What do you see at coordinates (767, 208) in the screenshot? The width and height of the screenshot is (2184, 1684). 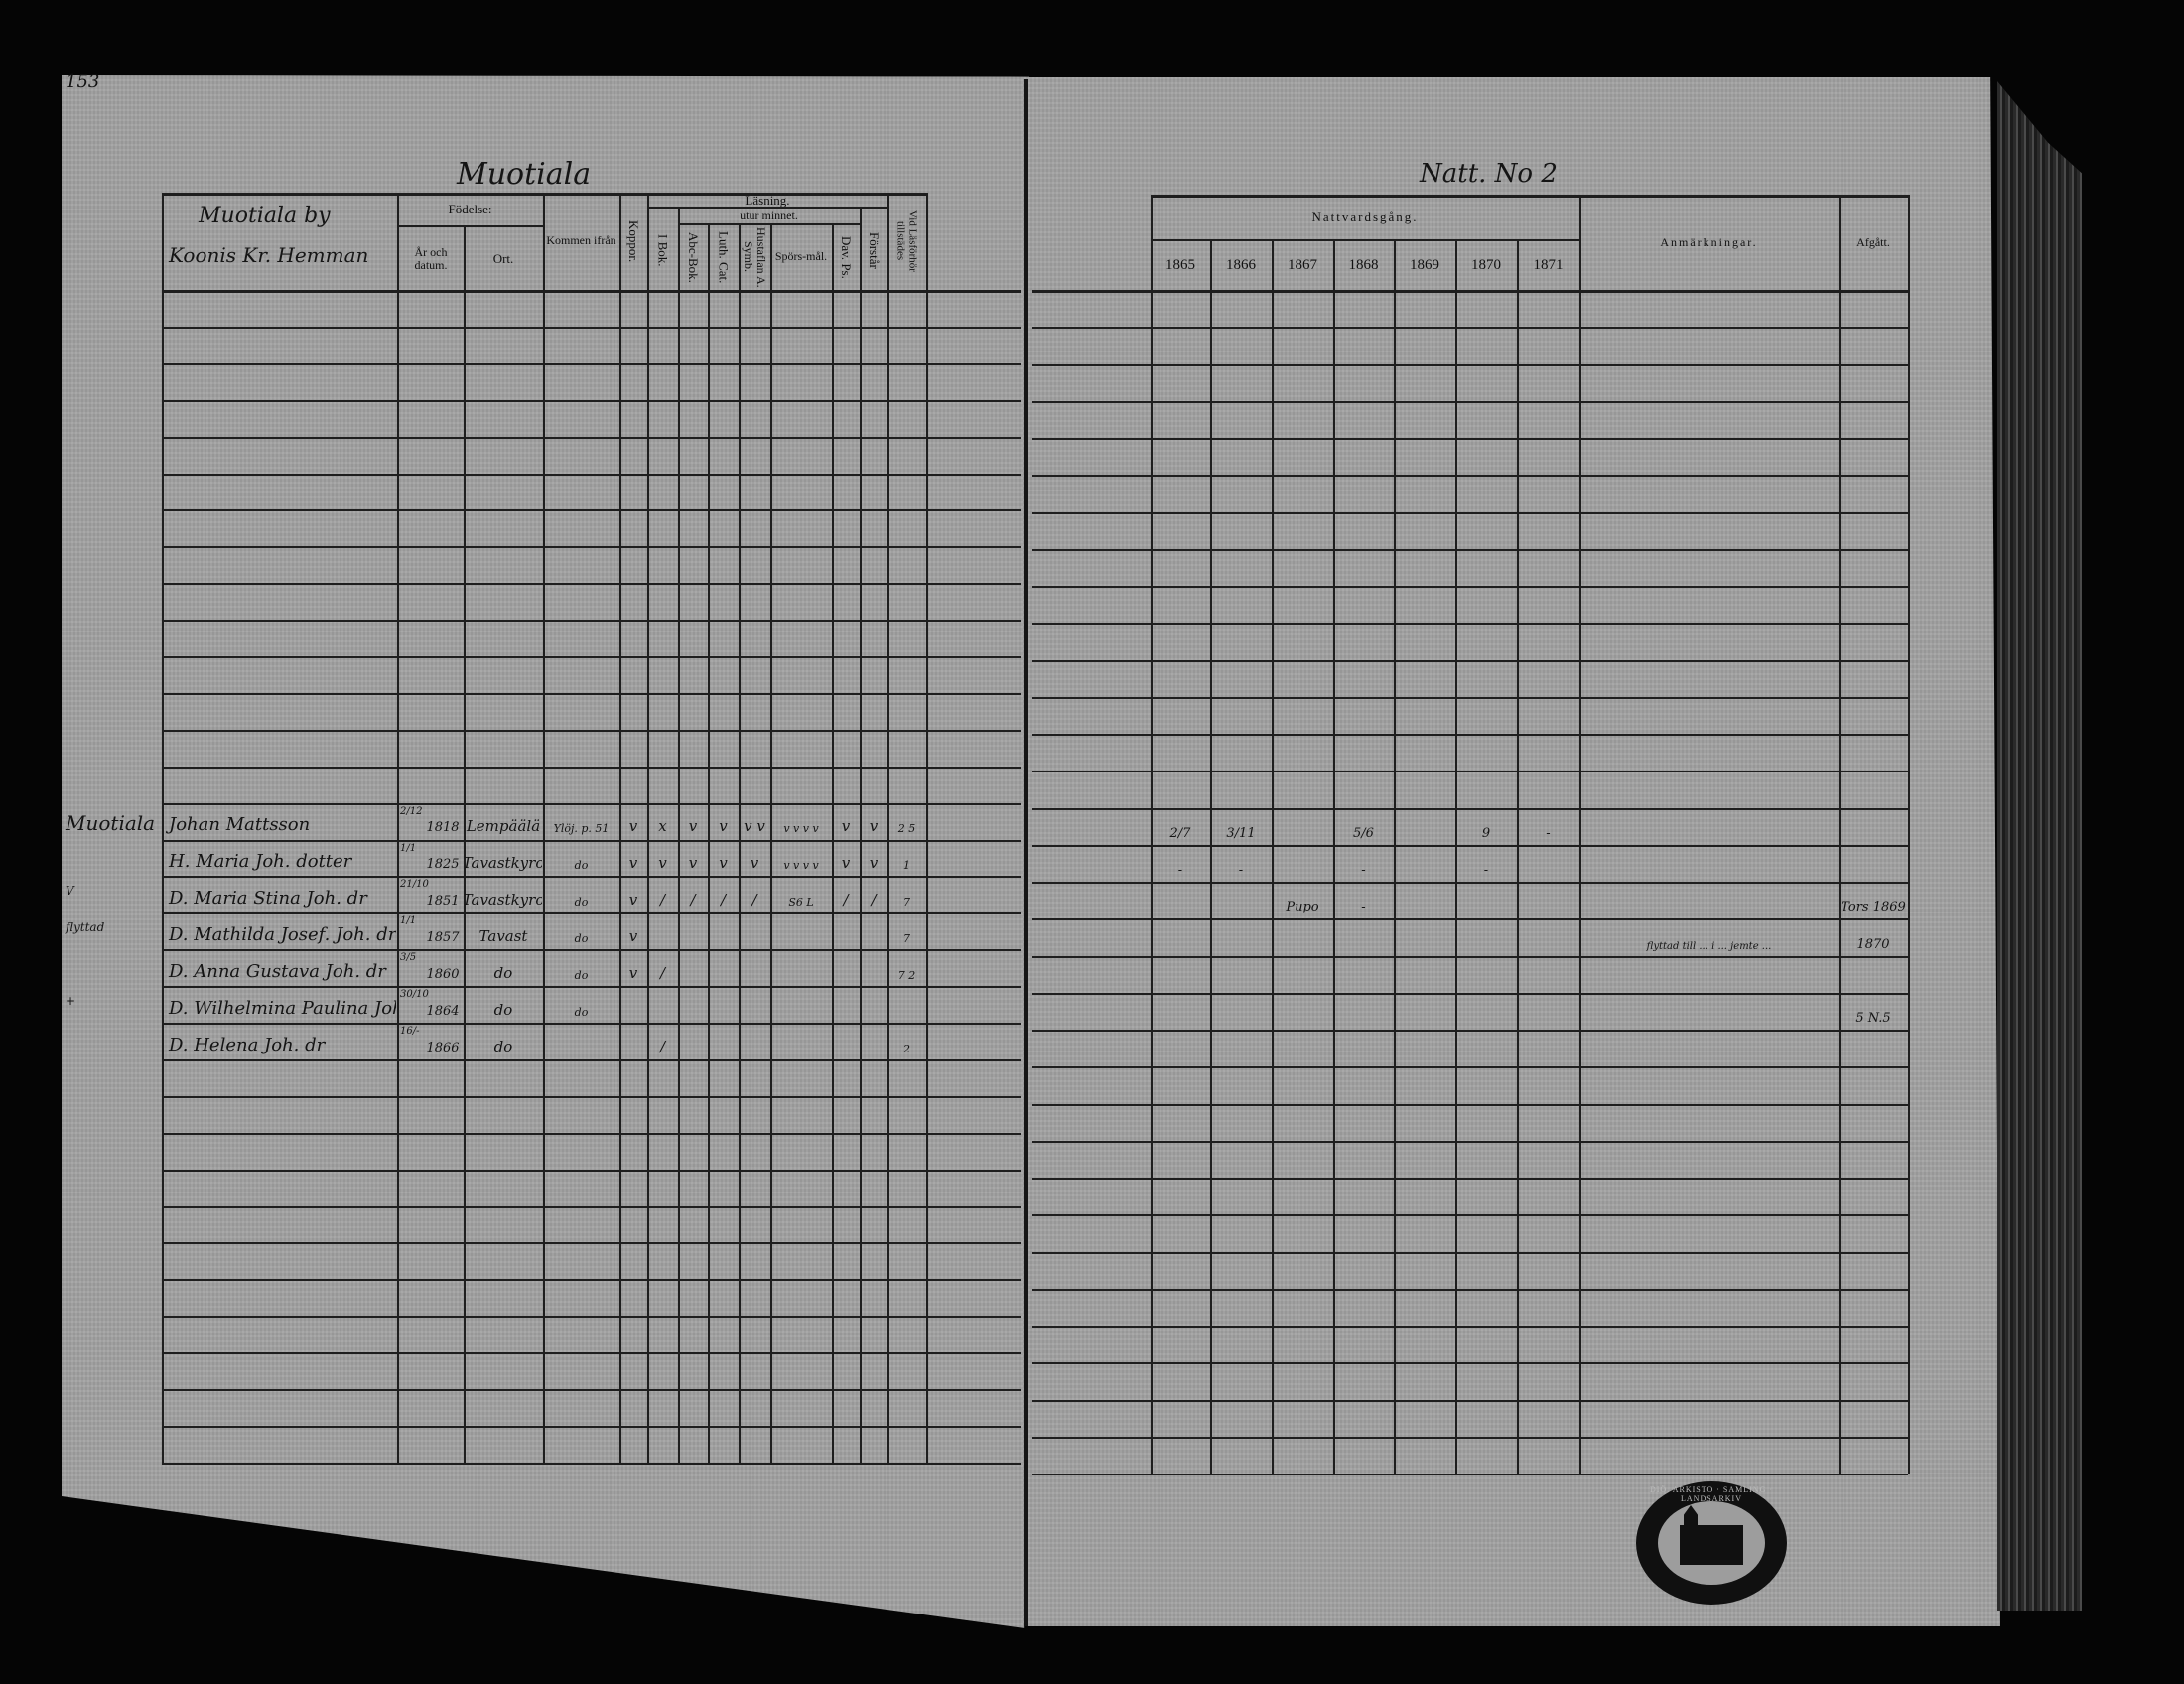 I see `reading-subrule` at bounding box center [767, 208].